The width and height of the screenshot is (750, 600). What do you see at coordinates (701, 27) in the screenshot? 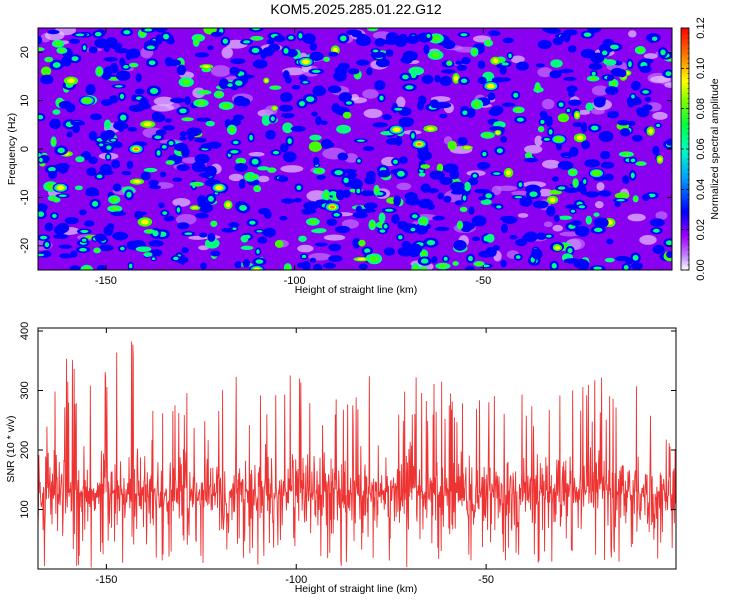
I see `colorbar-tick-label: 0.12` at bounding box center [701, 27].